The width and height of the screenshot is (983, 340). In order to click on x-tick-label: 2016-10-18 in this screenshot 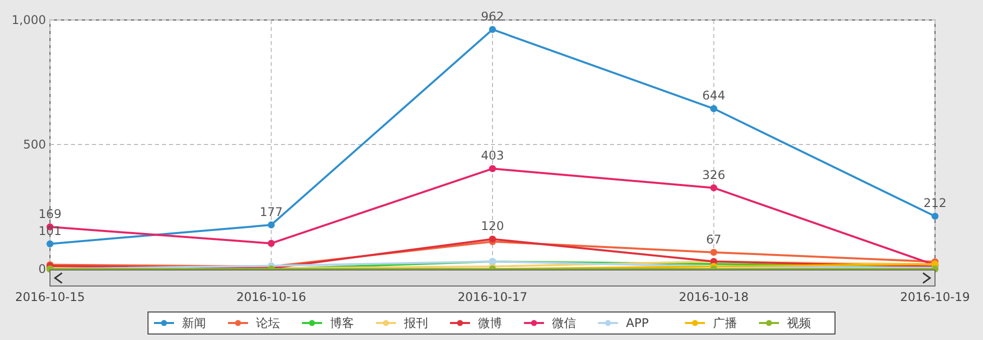, I will do `click(713, 297)`.